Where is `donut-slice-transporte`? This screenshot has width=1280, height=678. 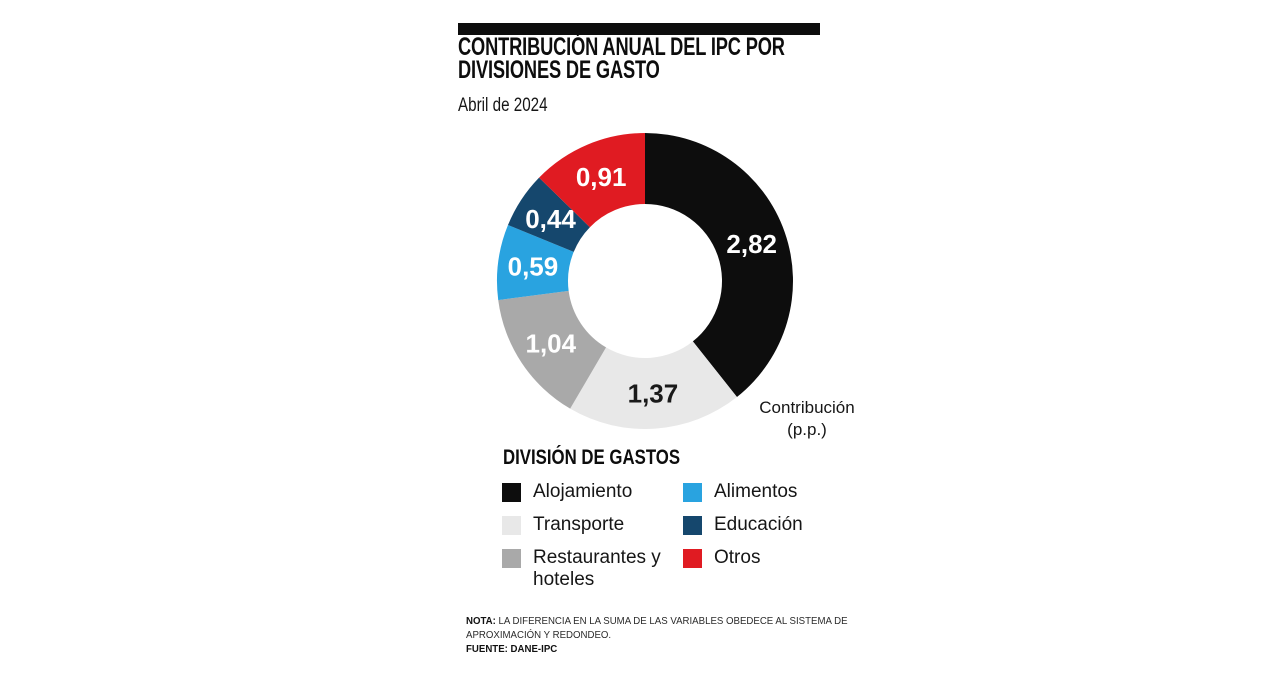
donut-slice-transporte is located at coordinates (653, 385).